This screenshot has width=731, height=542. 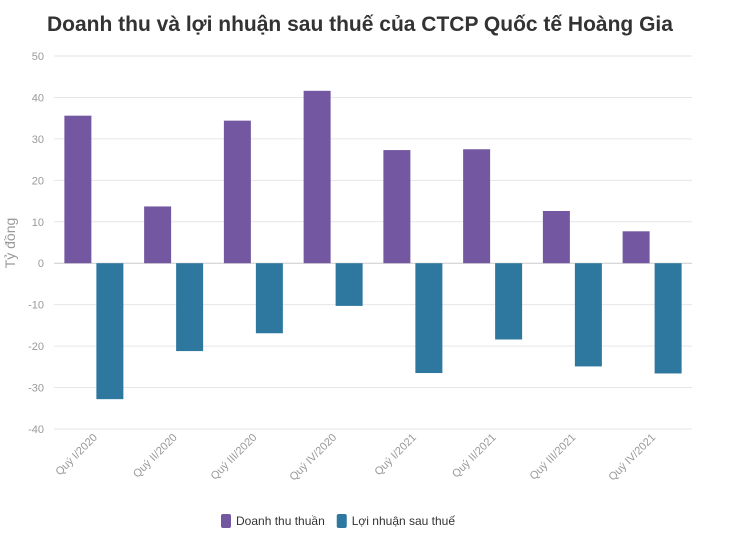 I want to click on y-tick-label: 30, so click(x=38, y=140).